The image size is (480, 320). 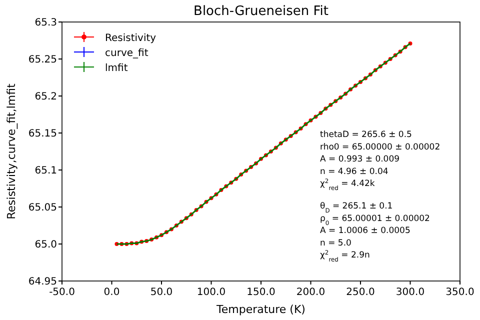 What do you see at coordinates (347, 185) in the screenshot?
I see `annotation: χ$^{2}$$_{red}$ = 4.42k` at bounding box center [347, 185].